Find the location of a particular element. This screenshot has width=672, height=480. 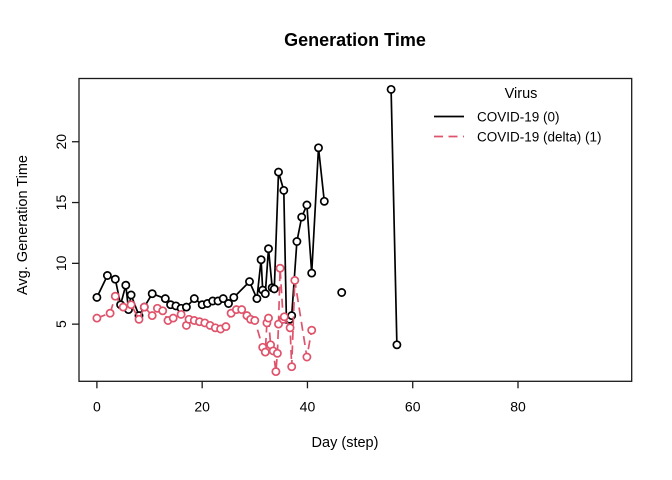

x-tick-label: 40 is located at coordinates (308, 406).